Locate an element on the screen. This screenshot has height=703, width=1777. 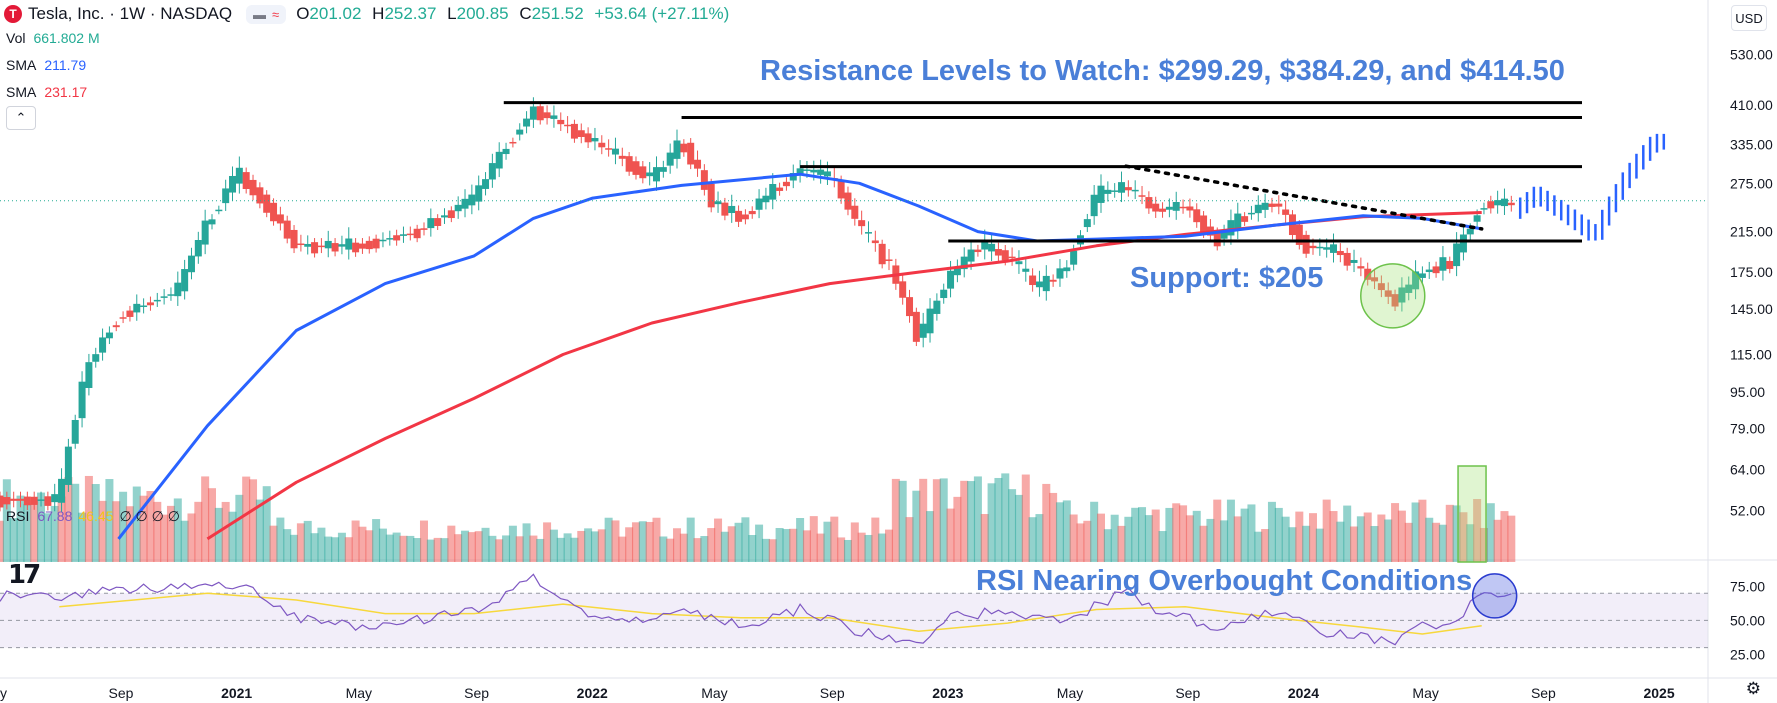
currency-button: USD is located at coordinates (1749, 18).